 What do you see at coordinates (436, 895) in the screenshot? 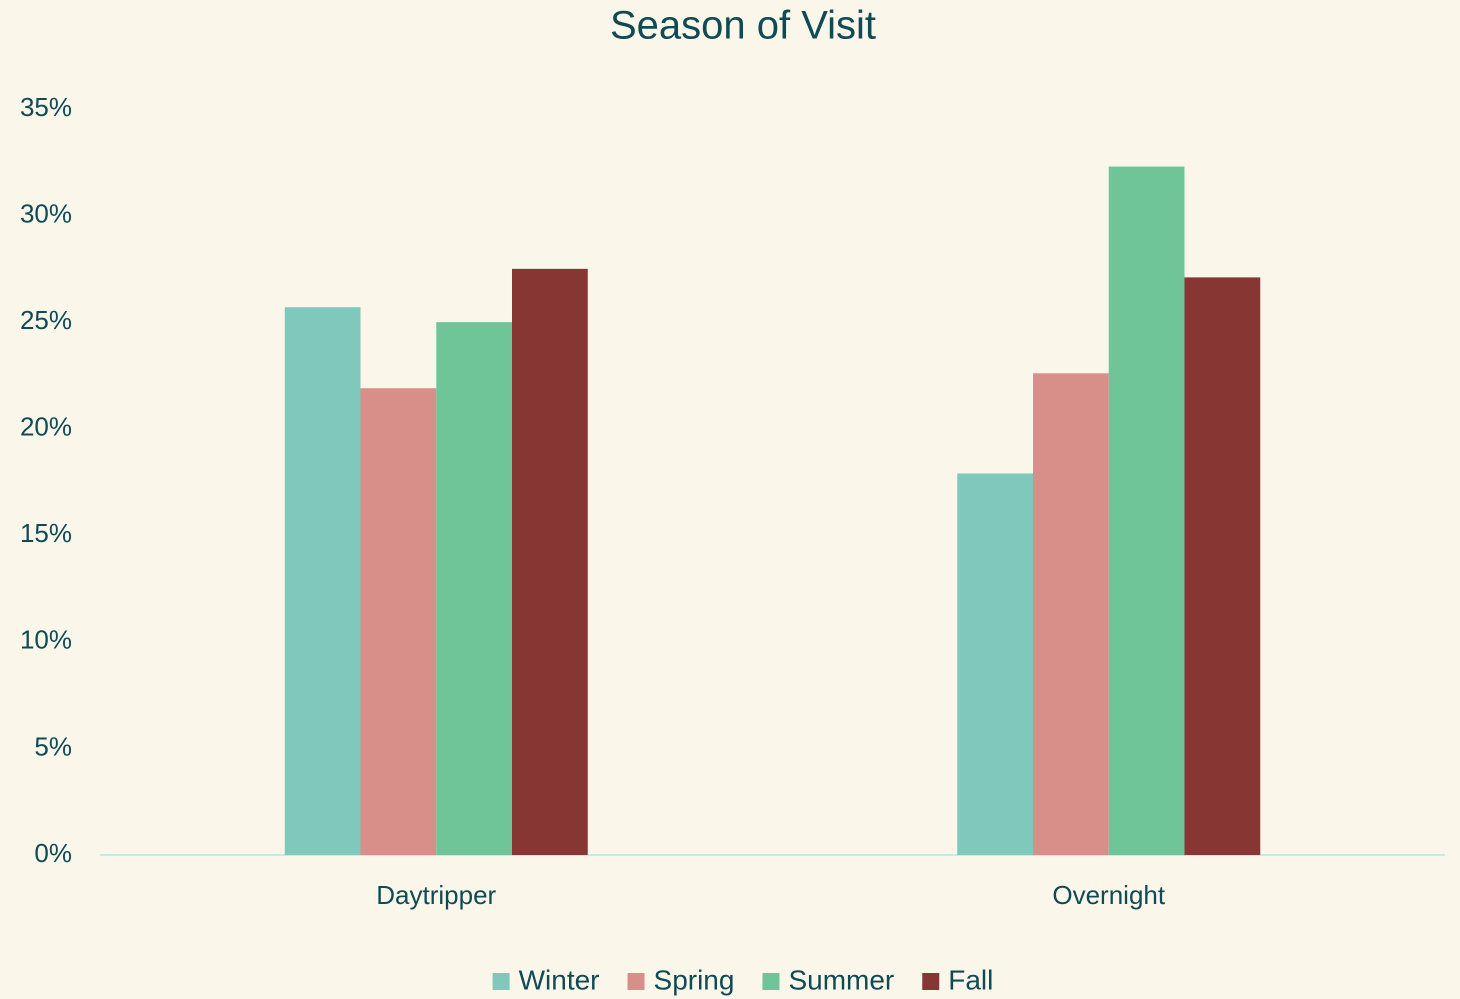
I see `x-tick-label: Daytripper` at bounding box center [436, 895].